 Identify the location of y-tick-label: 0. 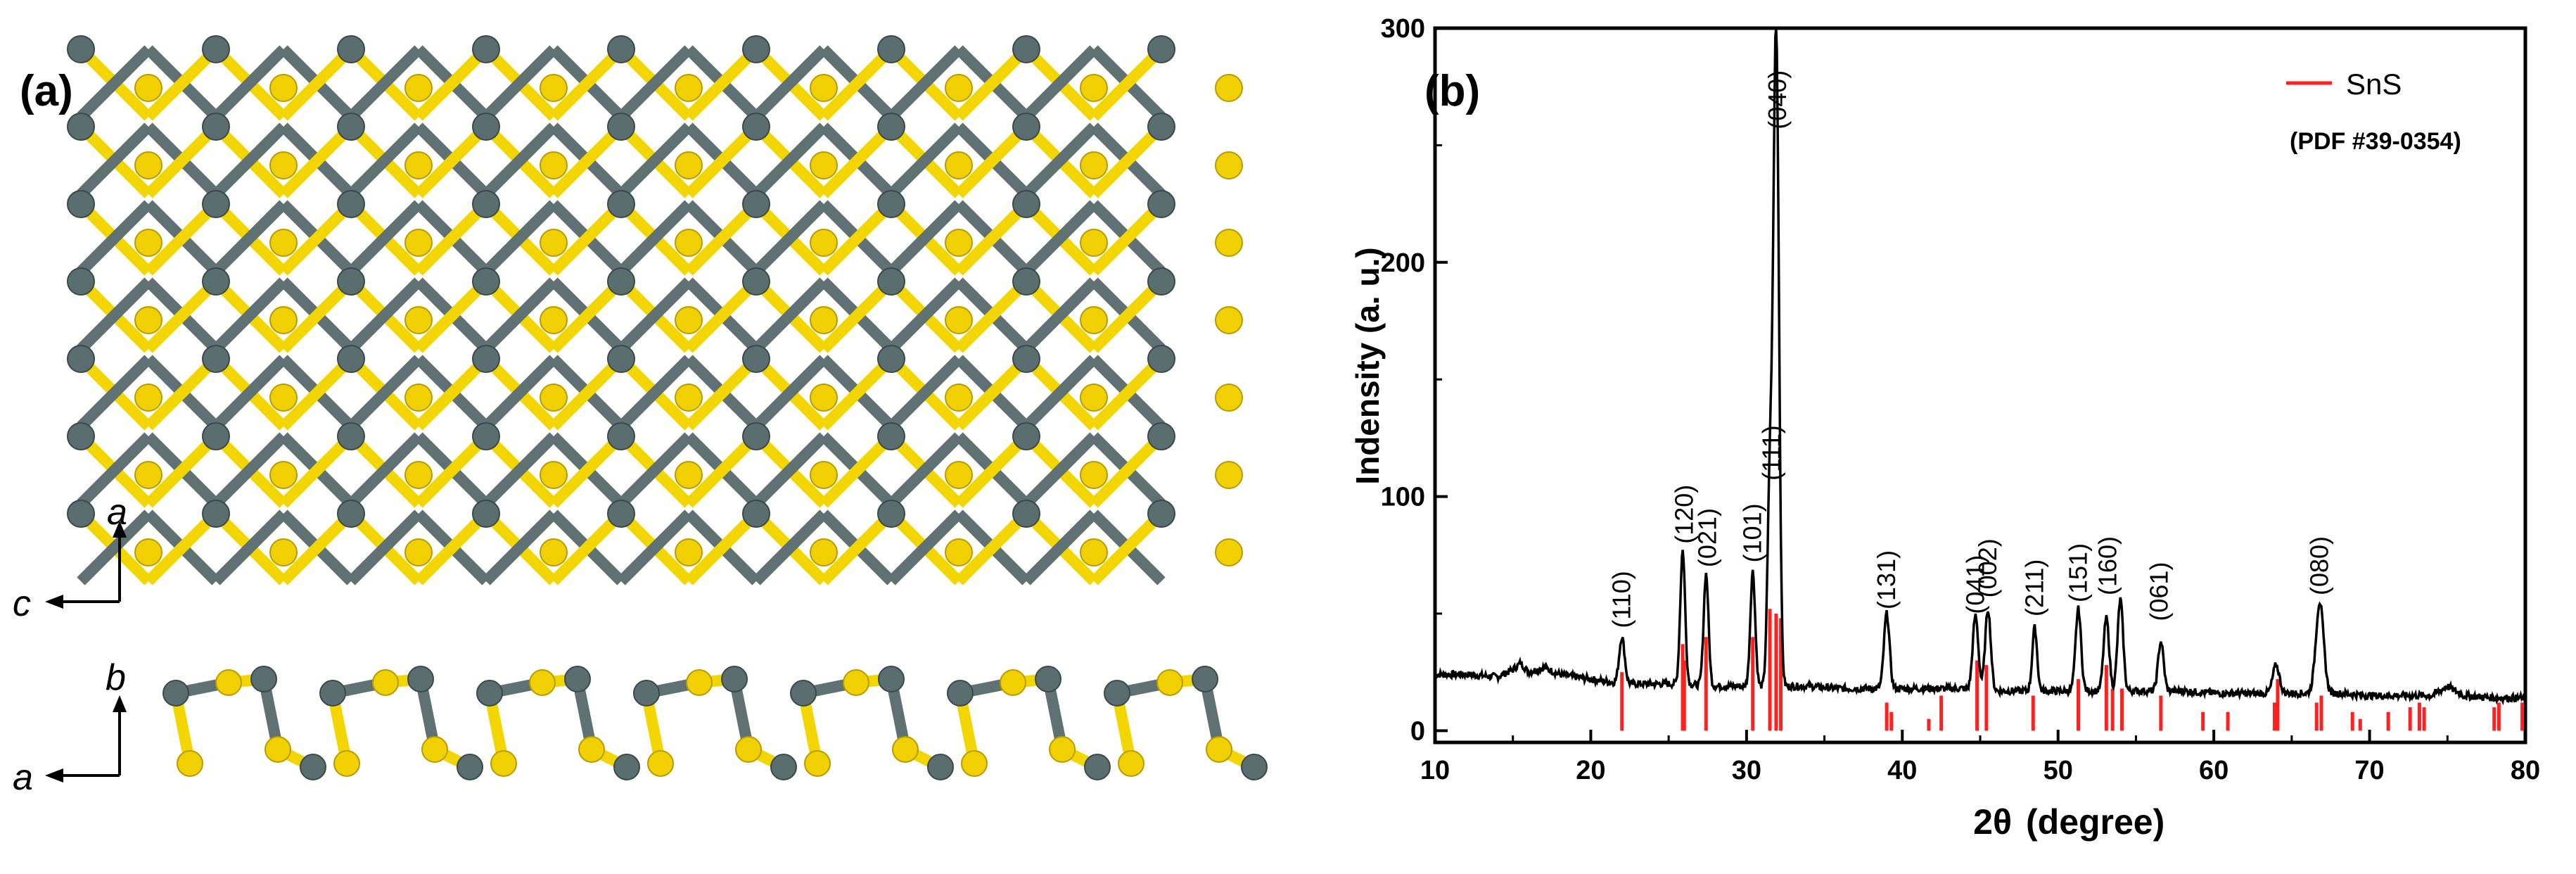
(1417, 731).